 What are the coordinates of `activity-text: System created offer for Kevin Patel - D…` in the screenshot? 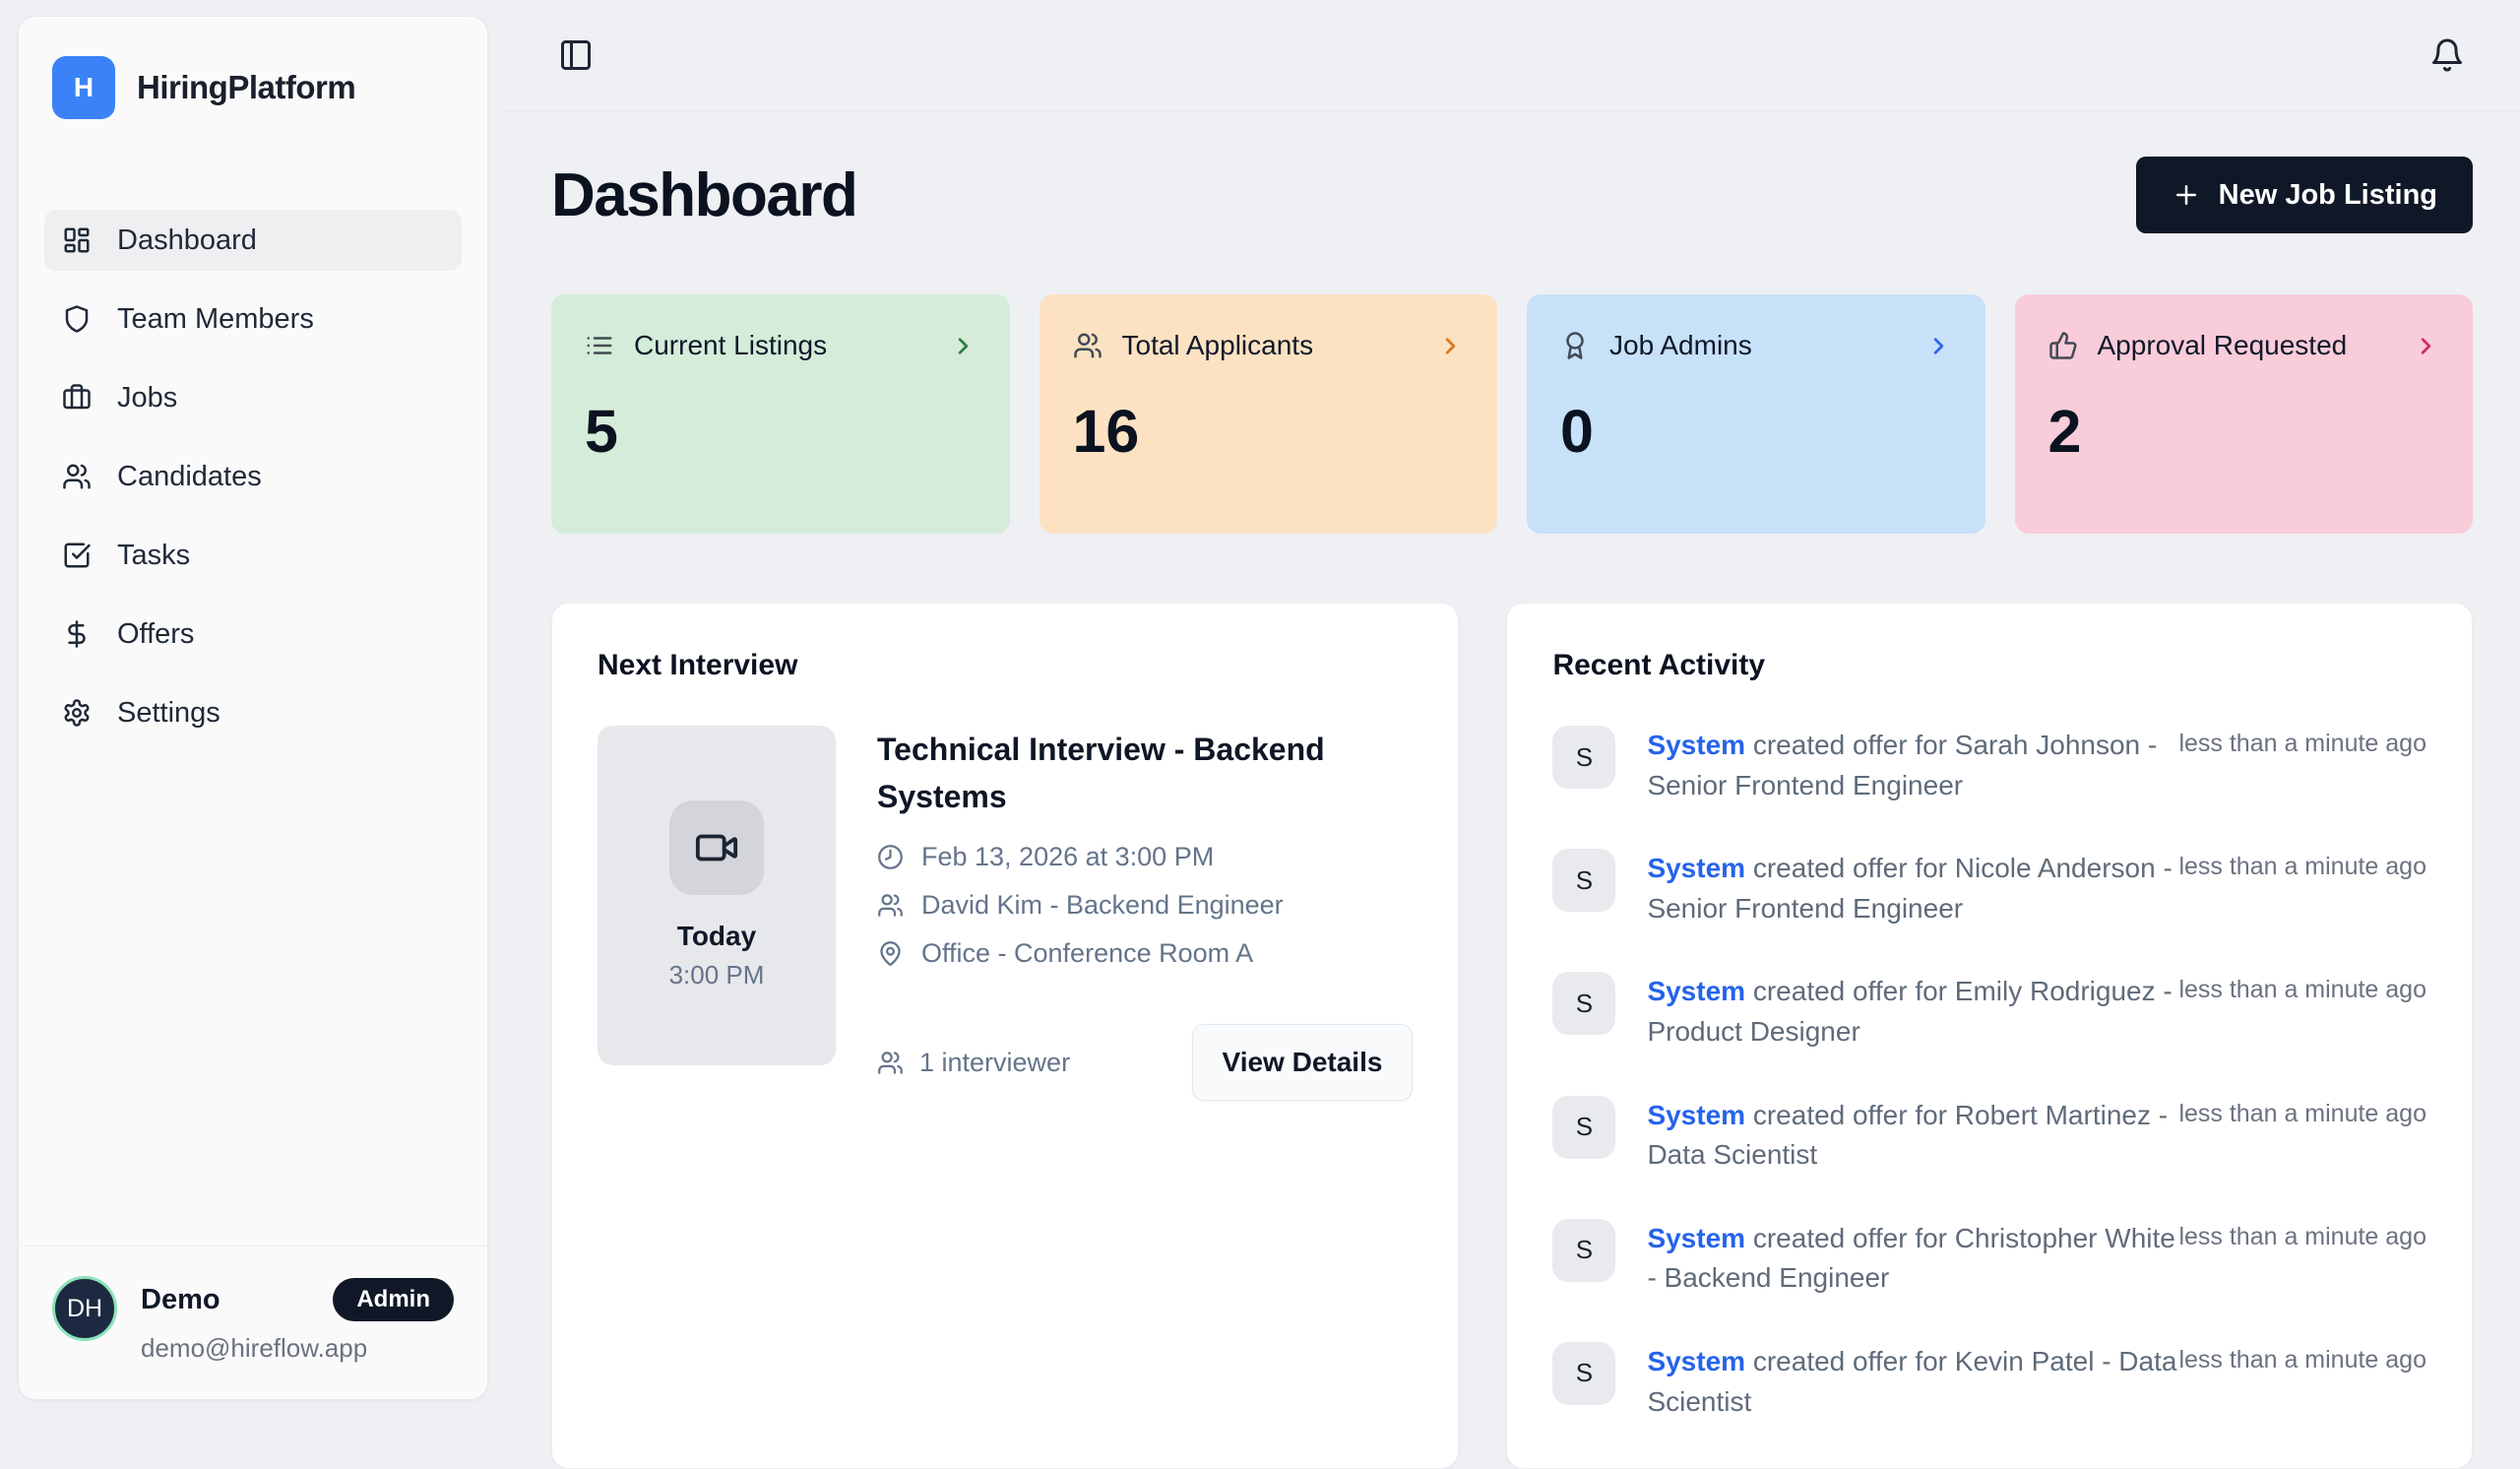 It's located at (1912, 1382).